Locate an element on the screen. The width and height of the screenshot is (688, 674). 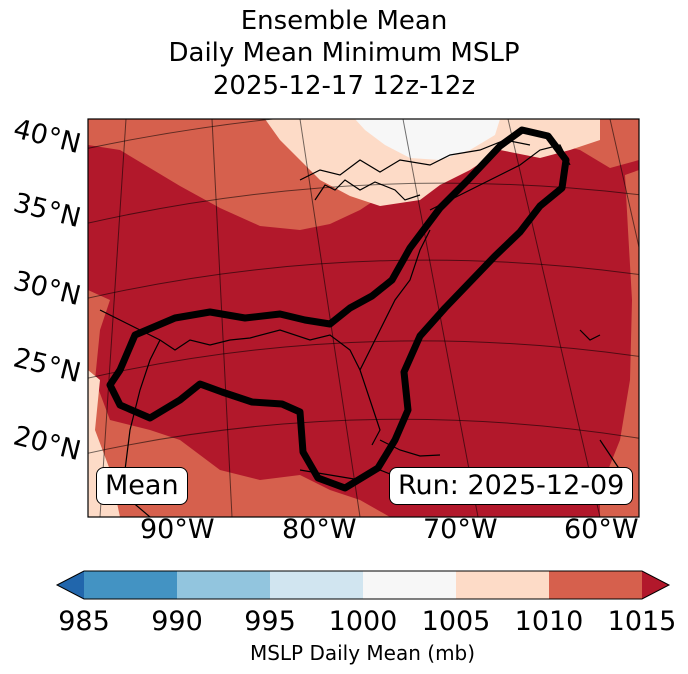
colorbar-tick-1000: 1000 is located at coordinates (363, 621).